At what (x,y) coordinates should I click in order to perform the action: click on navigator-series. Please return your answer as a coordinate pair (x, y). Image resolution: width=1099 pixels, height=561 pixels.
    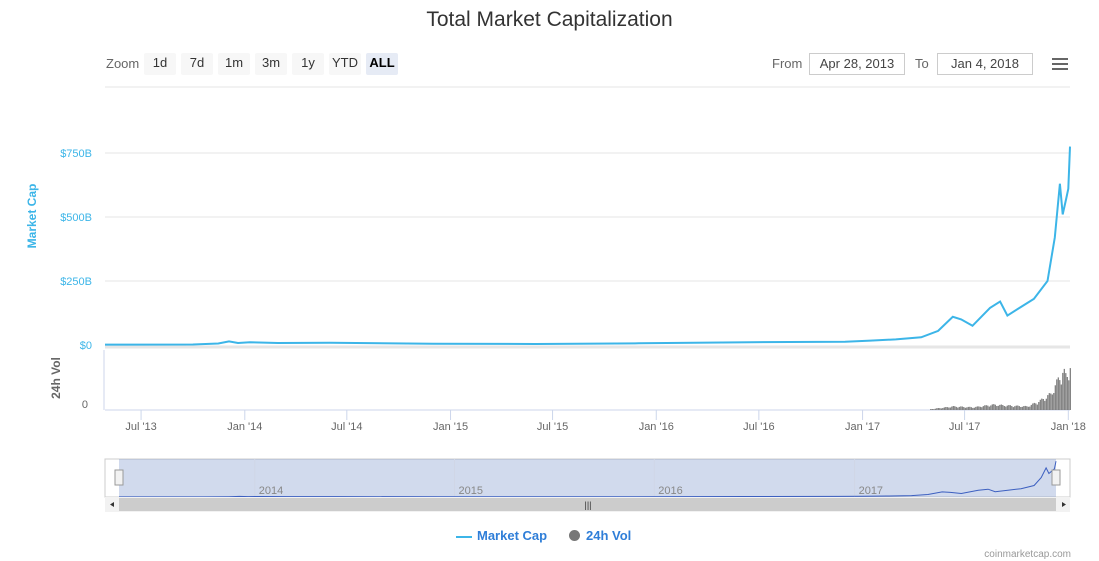
    Looking at the image, I should click on (588, 479).